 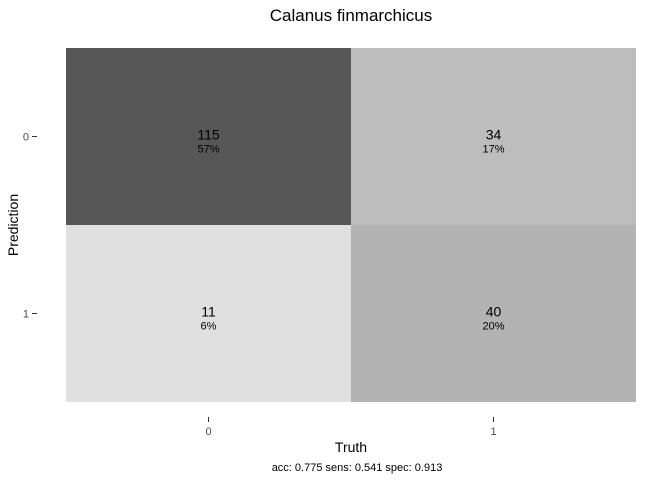 What do you see at coordinates (493, 150) in the screenshot?
I see `cell-percent-label: 17%` at bounding box center [493, 150].